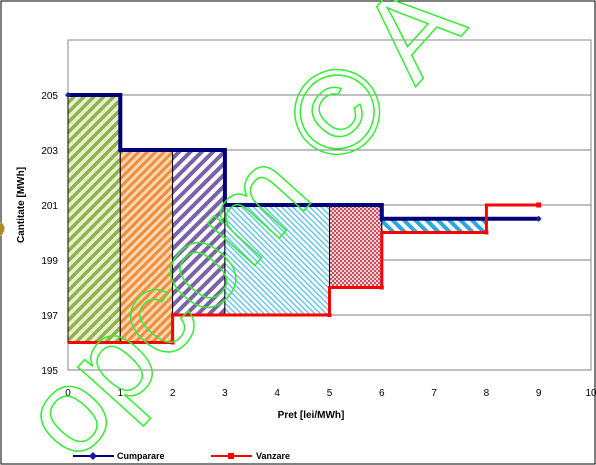 Image resolution: width=596 pixels, height=465 pixels. Describe the element at coordinates (121, 393) in the screenshot. I see `x-tick-1: 1` at that location.